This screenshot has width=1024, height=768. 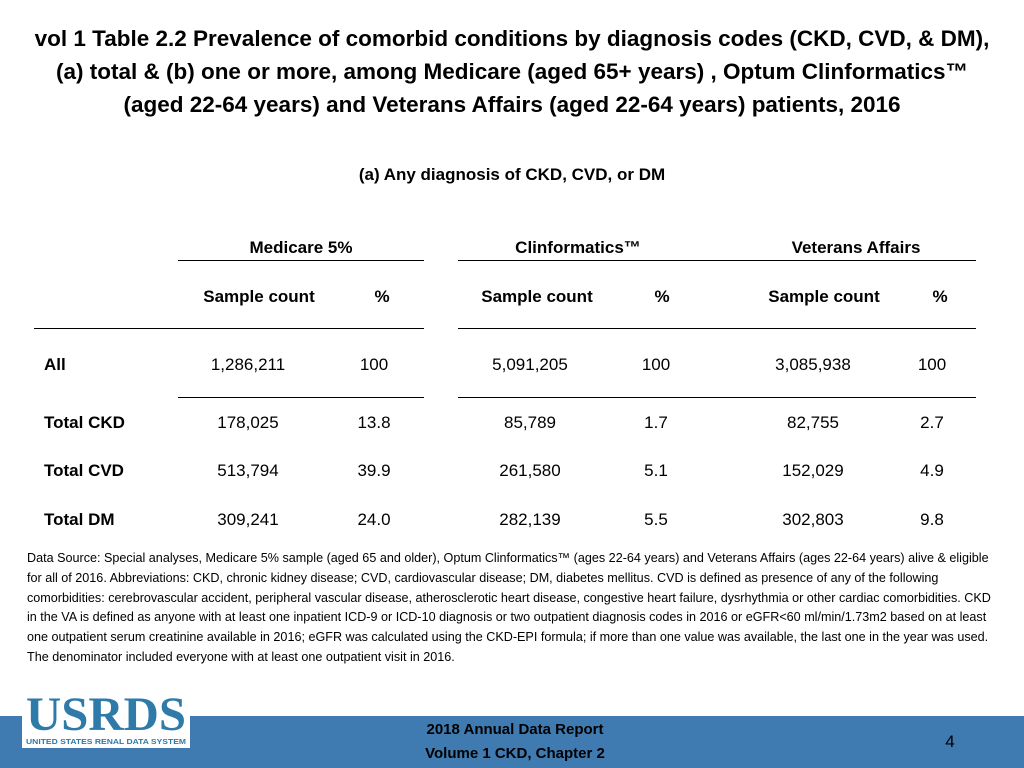 What do you see at coordinates (530, 470) in the screenshot?
I see `clinformatics-count-cell: 261,580` at bounding box center [530, 470].